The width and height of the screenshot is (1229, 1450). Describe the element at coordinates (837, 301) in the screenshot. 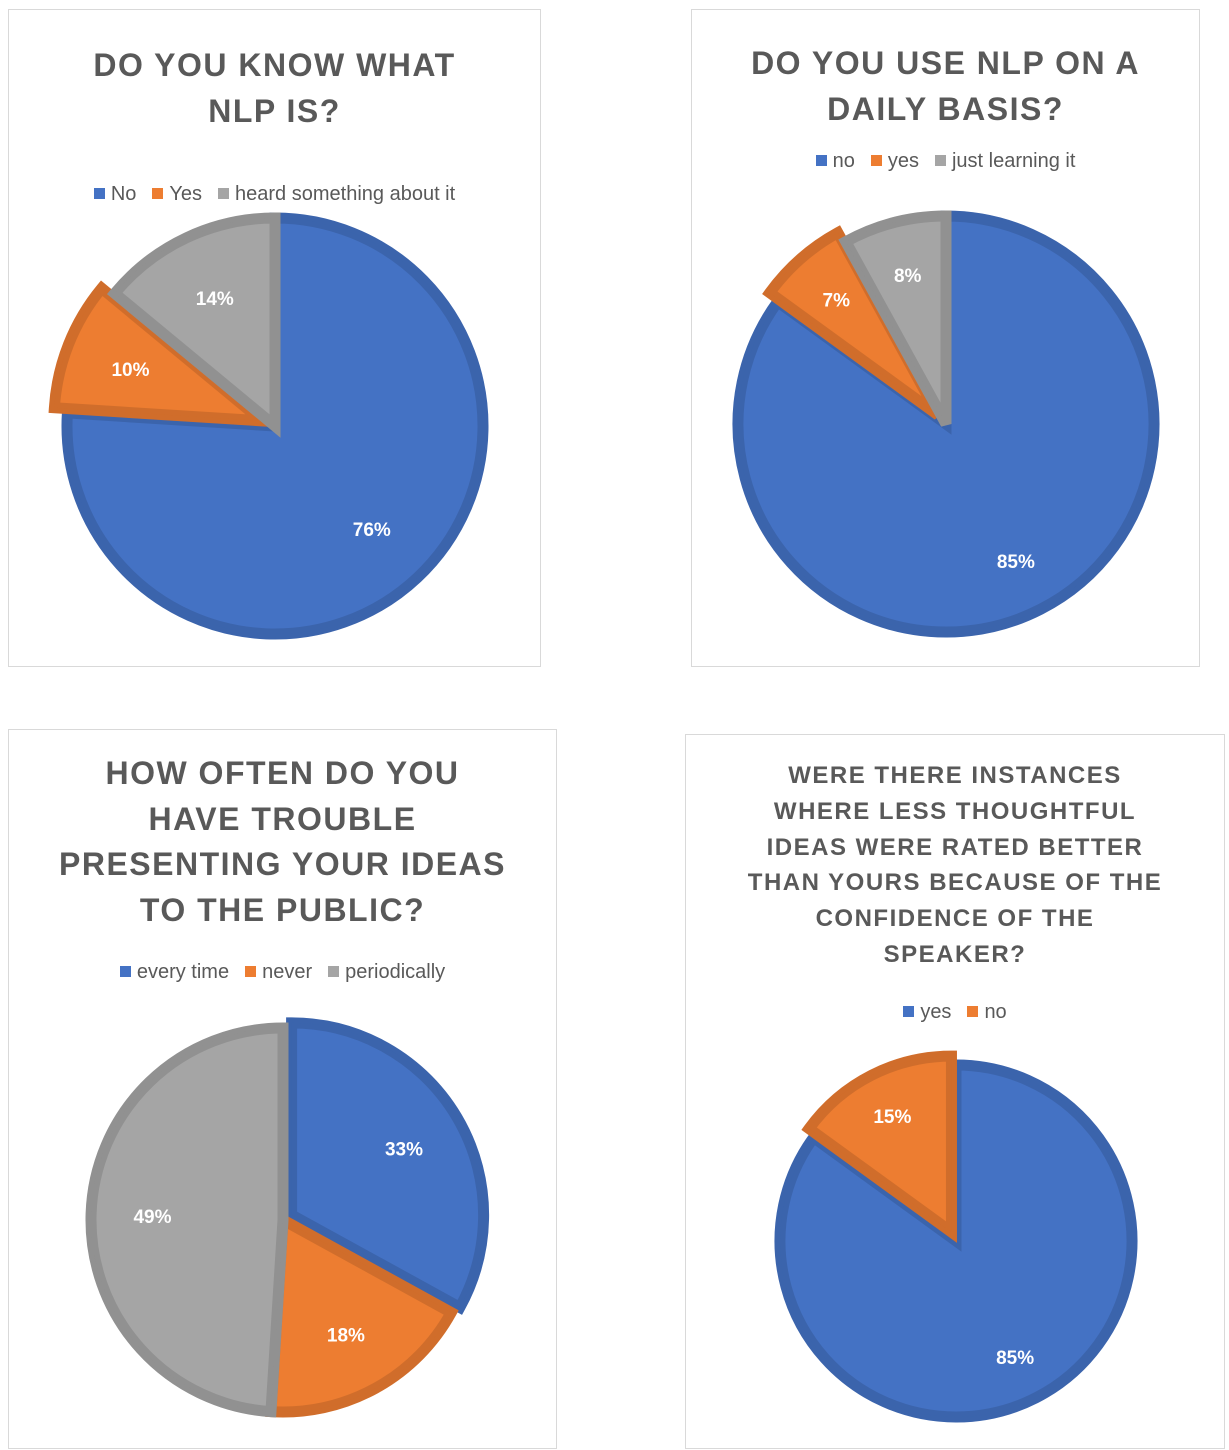

I see `data-label-yes: 7%` at that location.